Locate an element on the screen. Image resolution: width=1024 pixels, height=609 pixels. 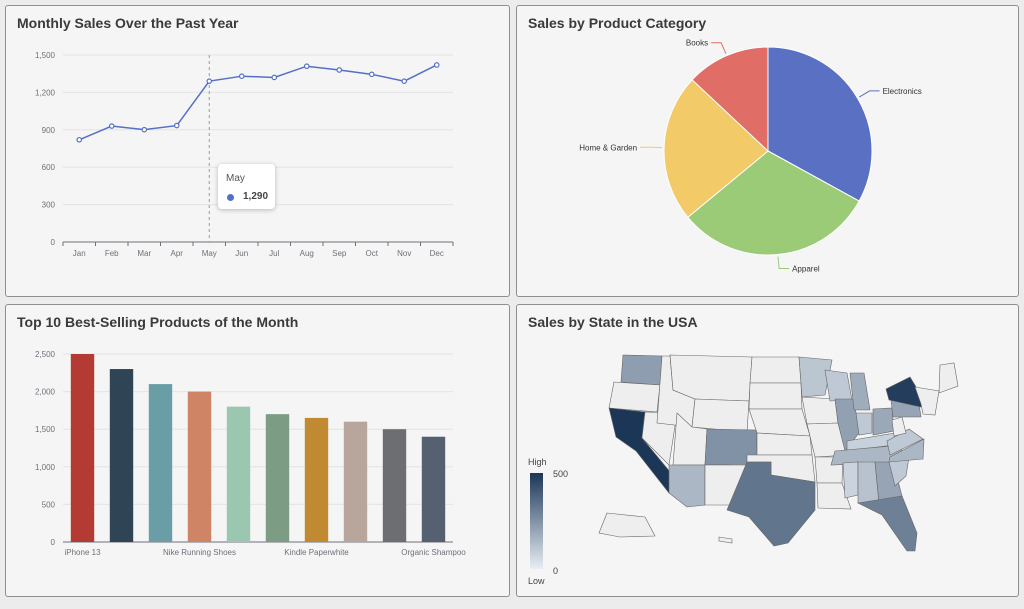
chart-tooltip: May 1,290 is located at coordinates (246, 186).